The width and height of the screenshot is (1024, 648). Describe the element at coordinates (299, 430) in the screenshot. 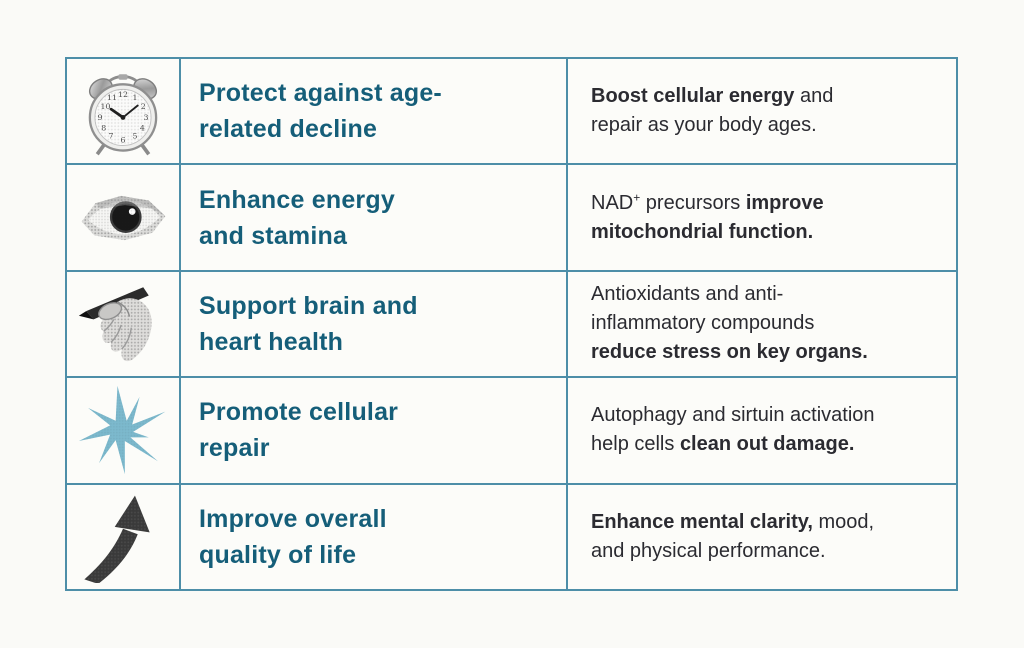

I see `benefit-heading: Promote cellular repair` at that location.